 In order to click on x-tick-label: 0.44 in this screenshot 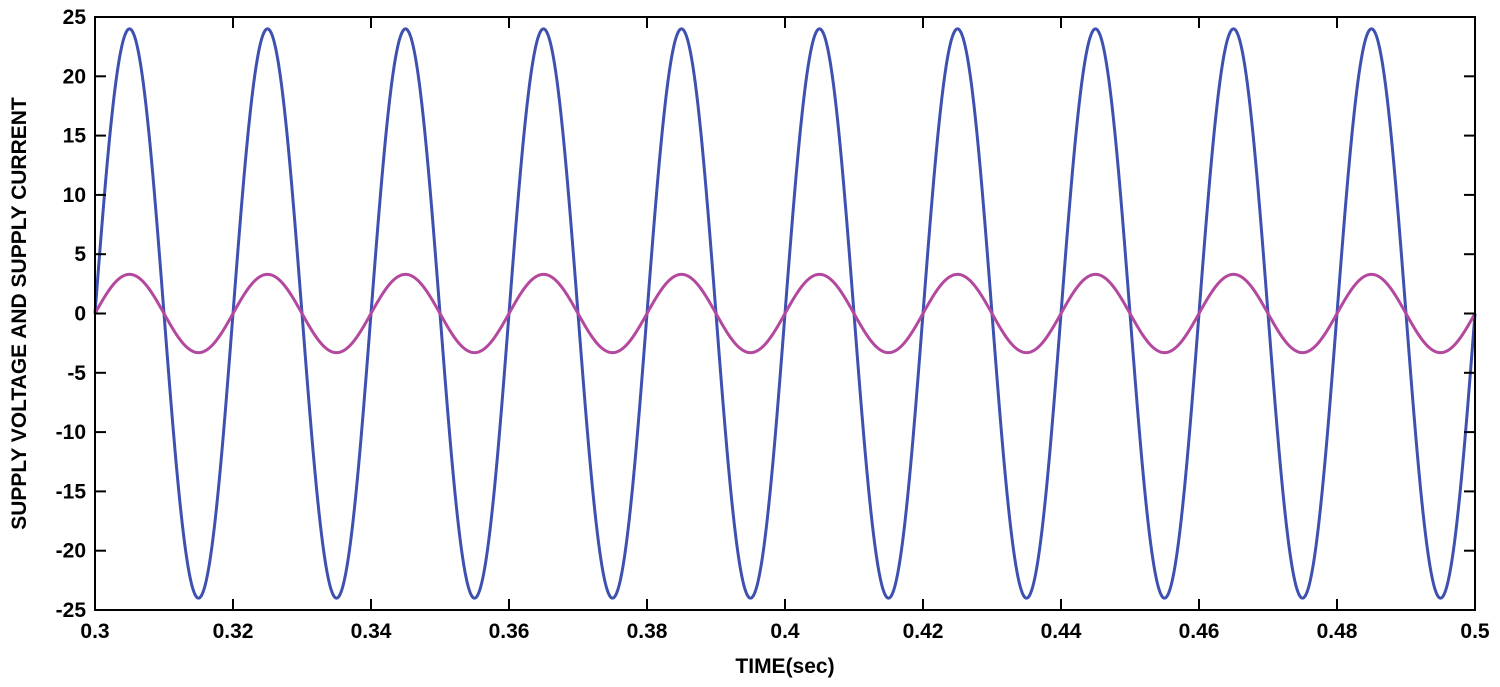, I will do `click(1061, 631)`.